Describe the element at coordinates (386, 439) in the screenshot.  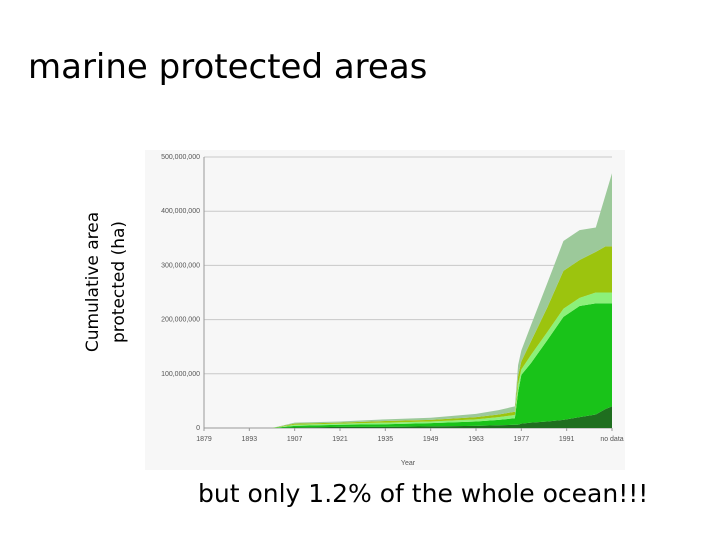
I see `x-tick-label: 1935` at that location.